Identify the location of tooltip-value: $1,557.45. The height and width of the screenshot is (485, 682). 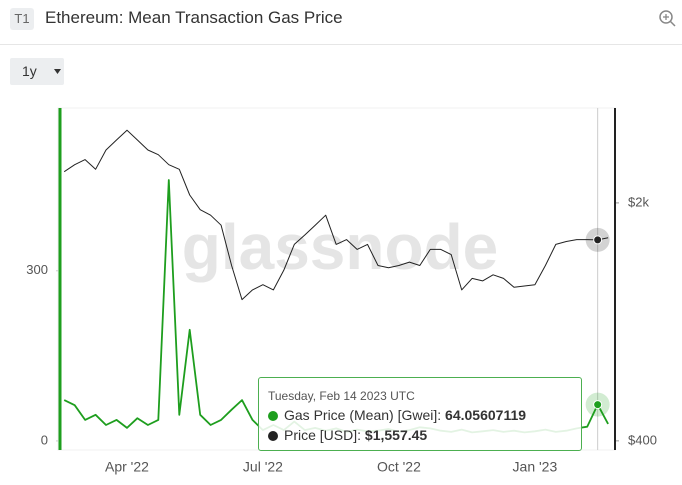
(396, 435).